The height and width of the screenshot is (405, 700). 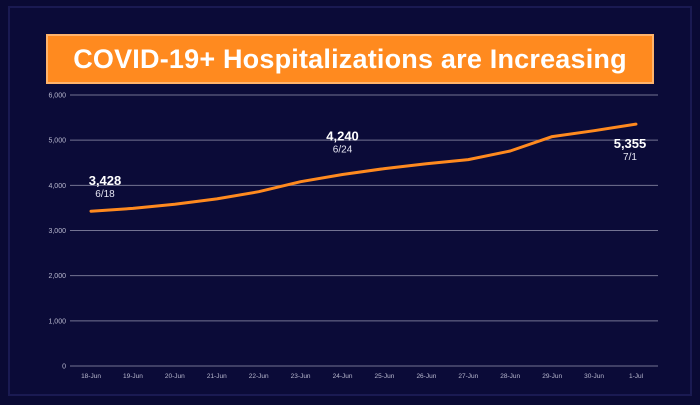 I want to click on y-tick-label: 5,000, so click(x=57, y=141).